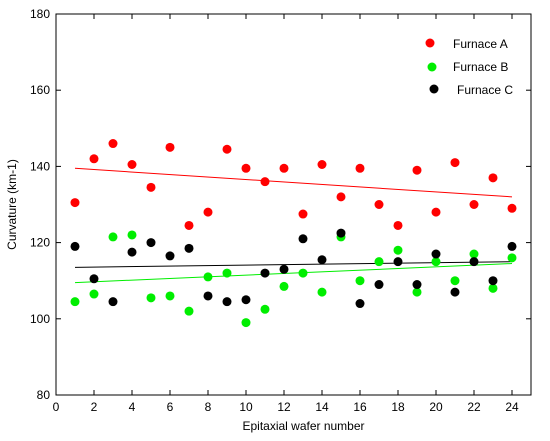 The height and width of the screenshot is (441, 550). Describe the element at coordinates (170, 407) in the screenshot. I see `x-tick-label: 6` at that location.